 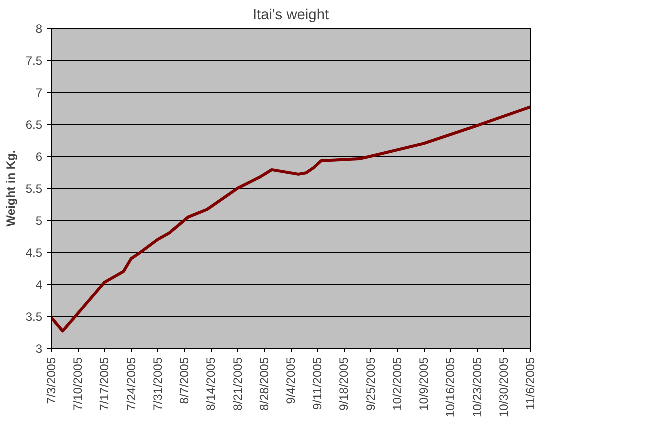 What do you see at coordinates (34, 61) in the screenshot?
I see `y-tick-label: 7.5` at bounding box center [34, 61].